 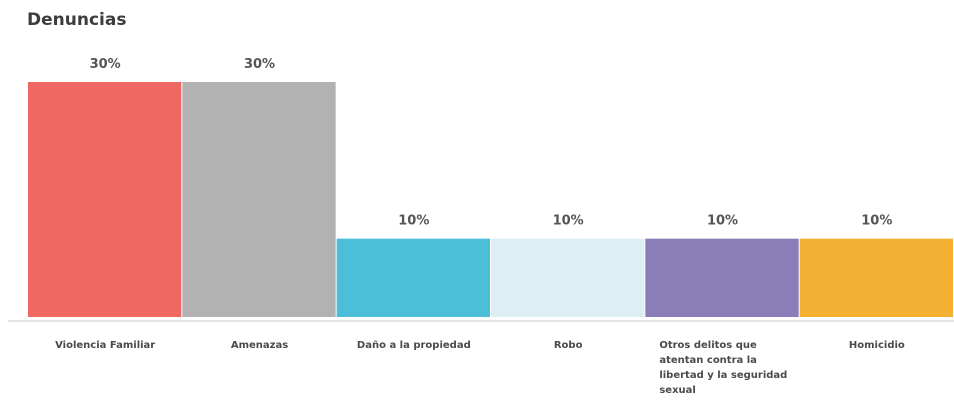 What do you see at coordinates (722, 221) in the screenshot?
I see `value-label-5: 10%` at bounding box center [722, 221].